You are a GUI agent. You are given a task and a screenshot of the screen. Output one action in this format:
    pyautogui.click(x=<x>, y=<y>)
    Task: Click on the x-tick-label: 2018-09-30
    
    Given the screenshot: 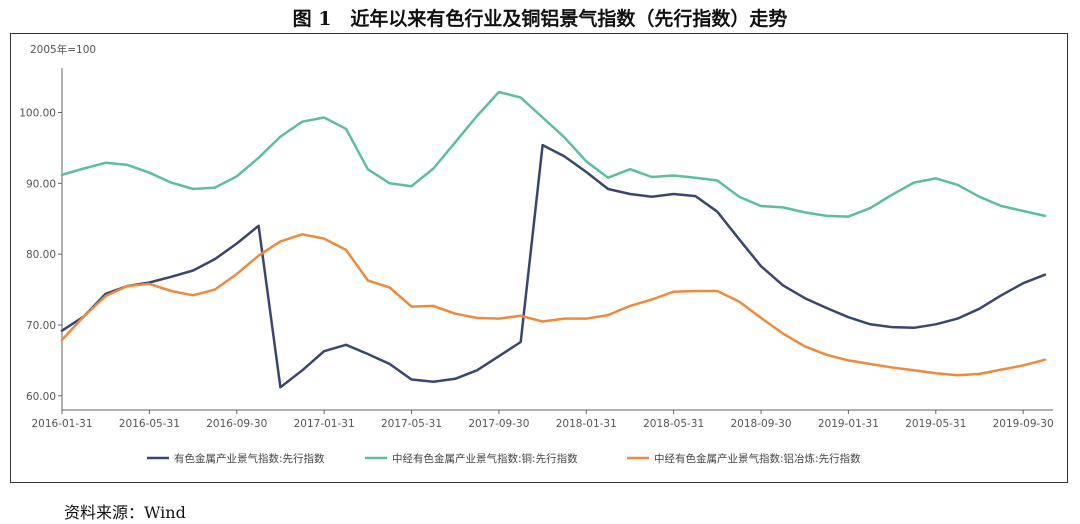 What is the action you would take?
    pyautogui.click(x=761, y=424)
    